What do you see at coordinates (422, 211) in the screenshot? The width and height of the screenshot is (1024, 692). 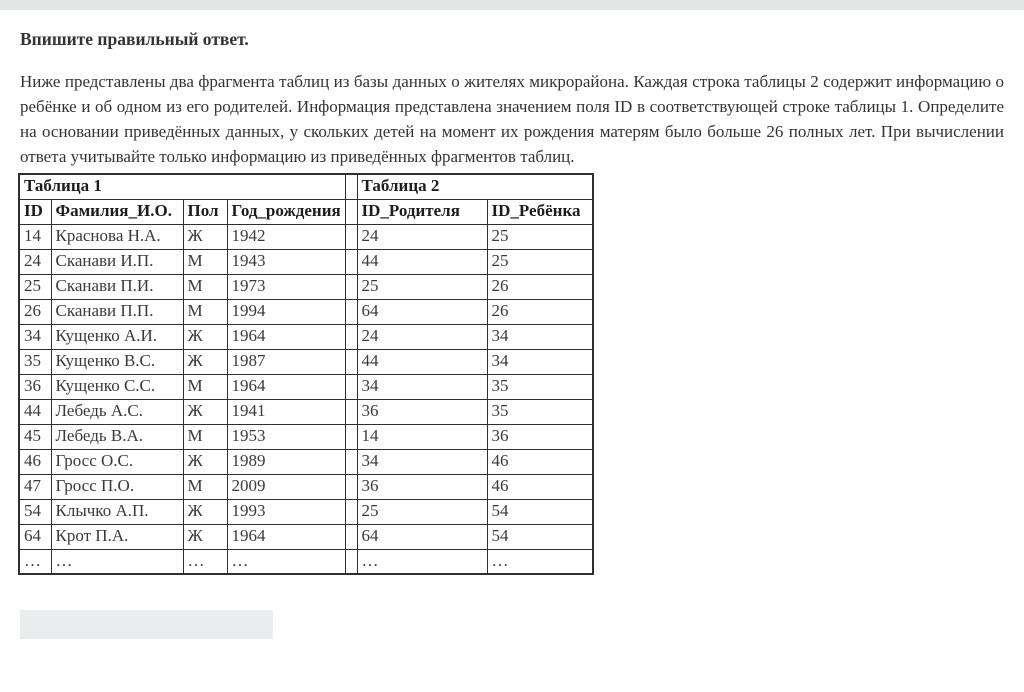 I see `t2-col-header-parent-id: ID_Родителя` at bounding box center [422, 211].